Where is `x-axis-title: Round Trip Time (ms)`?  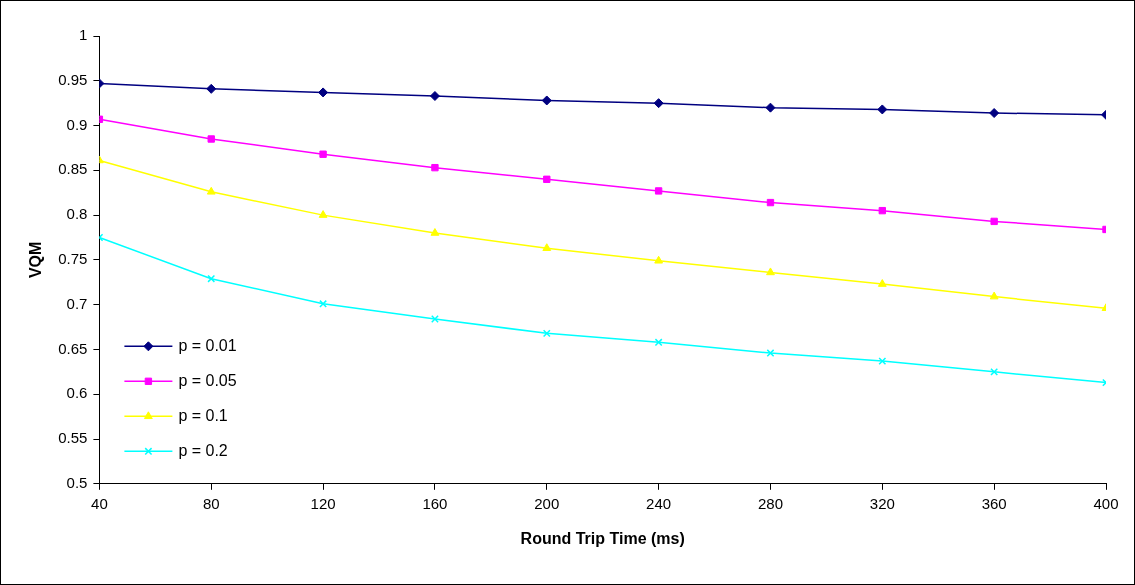
x-axis-title: Round Trip Time (ms) is located at coordinates (602, 538).